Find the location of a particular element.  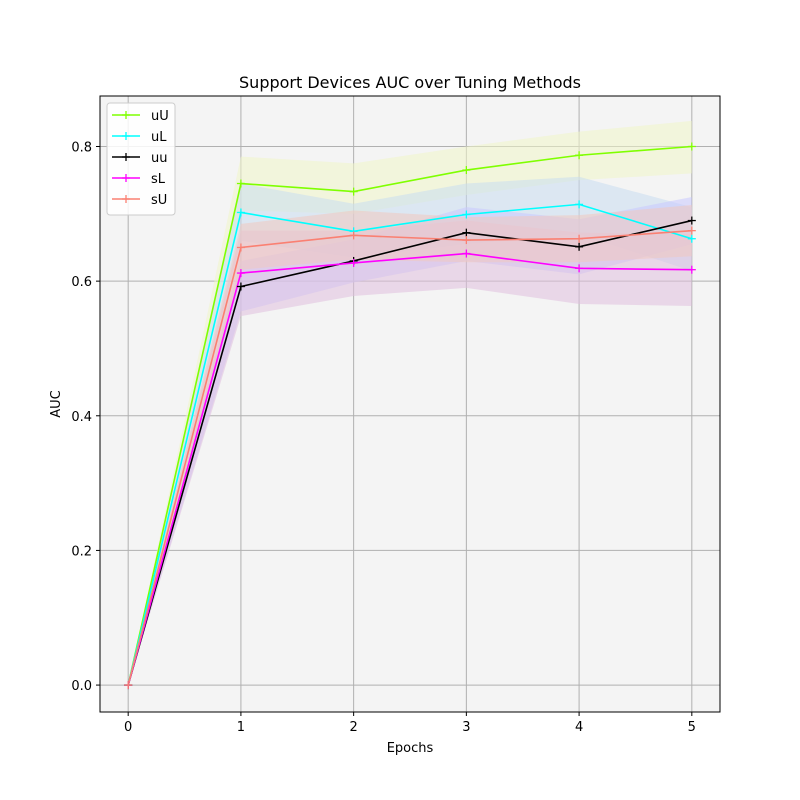

legend-label: uU is located at coordinates (160, 116).